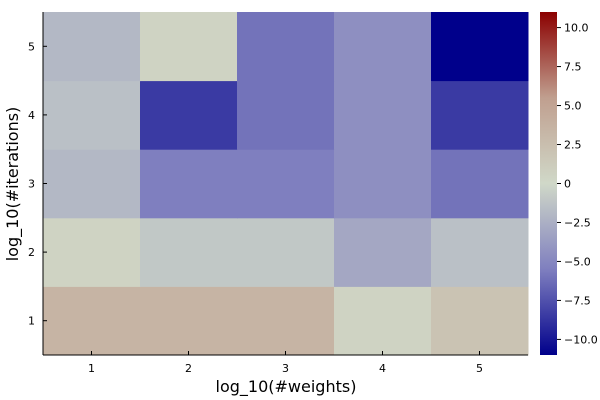 The image size is (600, 400). I want to click on y-tick-label: 2, so click(31, 252).